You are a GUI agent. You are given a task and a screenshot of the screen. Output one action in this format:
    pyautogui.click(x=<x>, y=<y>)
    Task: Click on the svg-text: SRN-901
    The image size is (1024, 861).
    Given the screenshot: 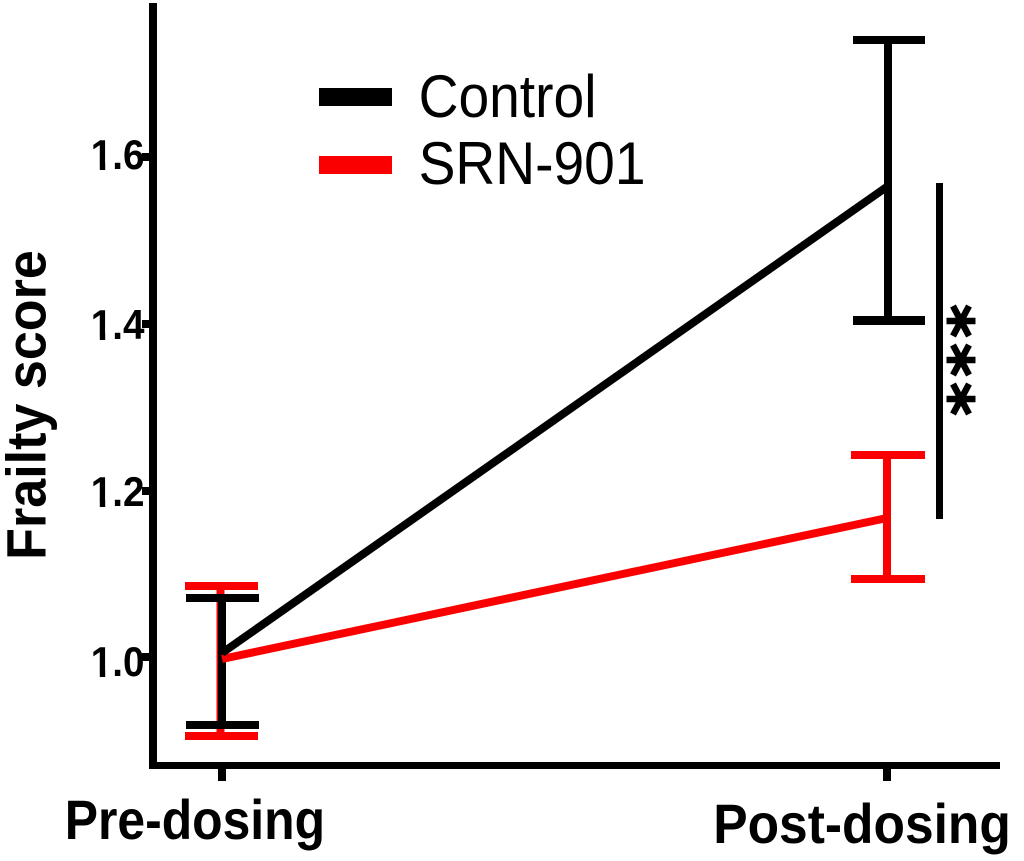 What is the action you would take?
    pyautogui.click(x=532, y=164)
    